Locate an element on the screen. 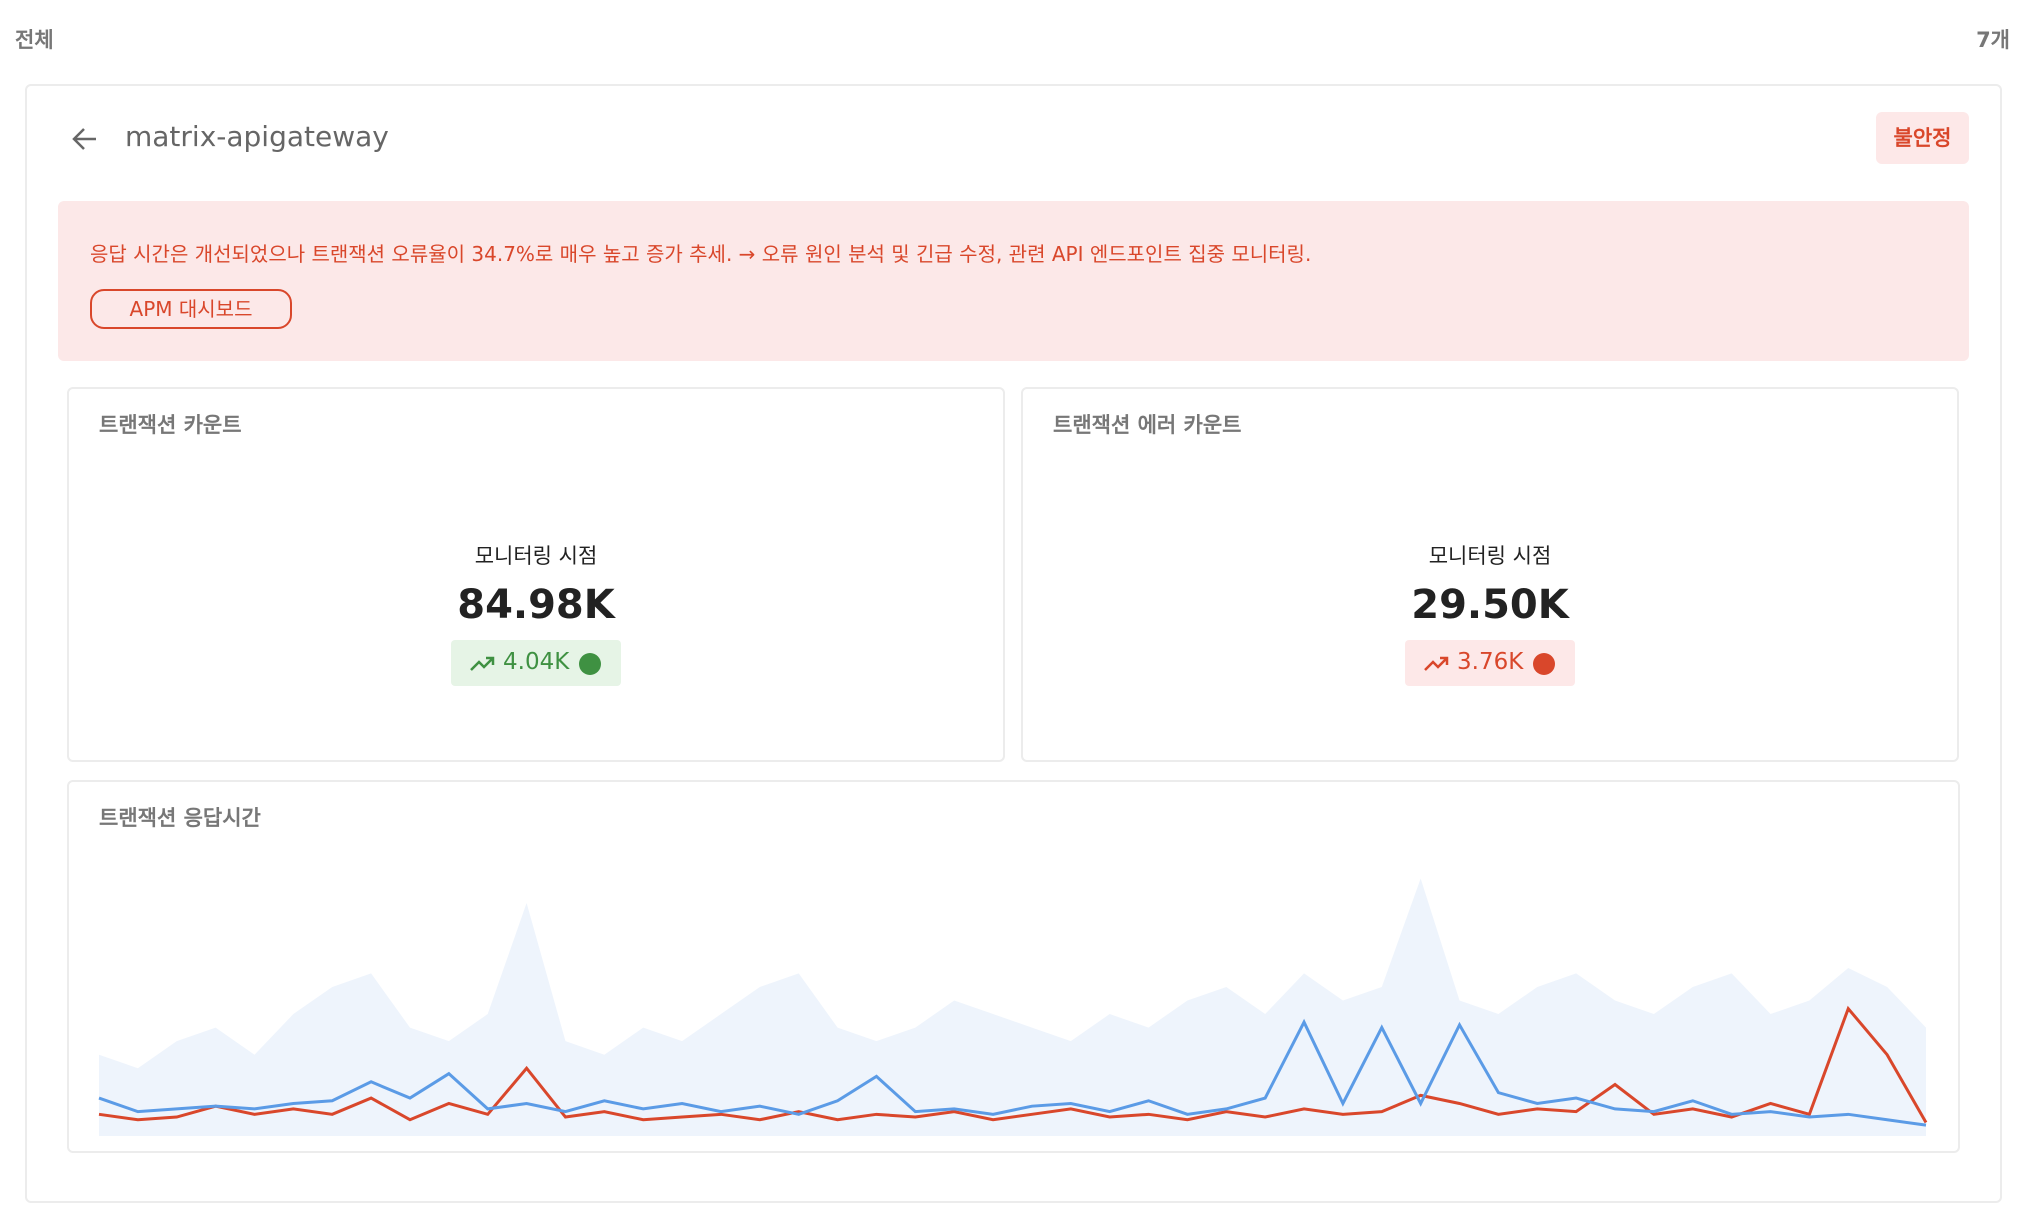 The height and width of the screenshot is (1222, 2024). service-title: matrix-apigateway is located at coordinates (257, 136).